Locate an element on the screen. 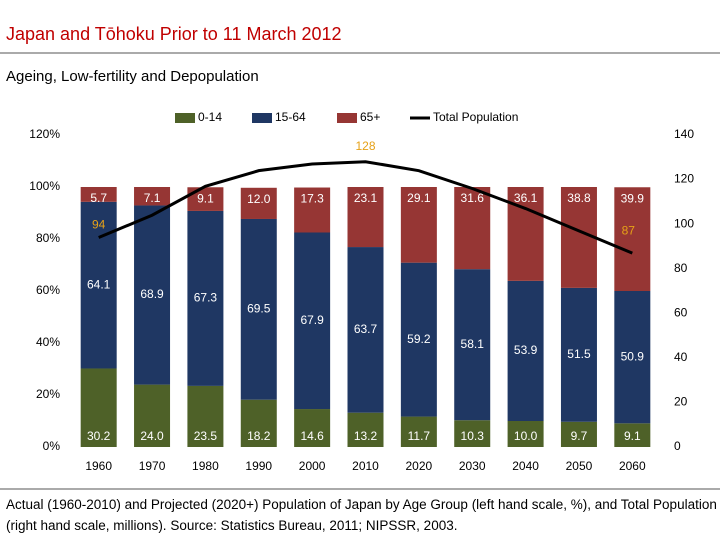  x-tick-label: 1990 is located at coordinates (258, 466).